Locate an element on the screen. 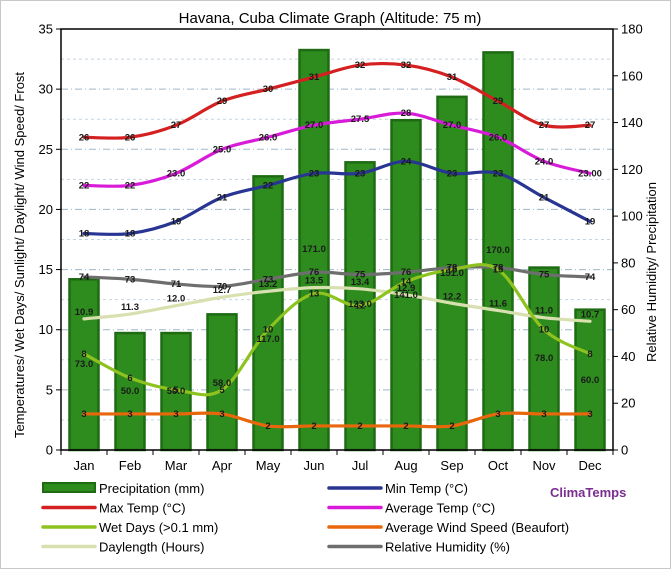 The height and width of the screenshot is (569, 671). y-right-tick-label: 180 is located at coordinates (632, 29).